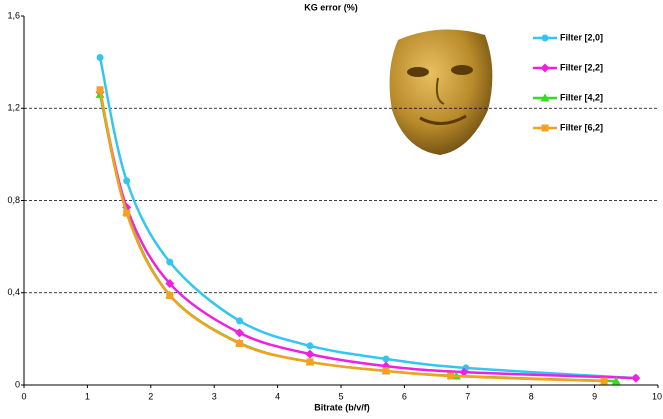  Describe the element at coordinates (404, 396) in the screenshot. I see `x-tick-label: 6` at that location.